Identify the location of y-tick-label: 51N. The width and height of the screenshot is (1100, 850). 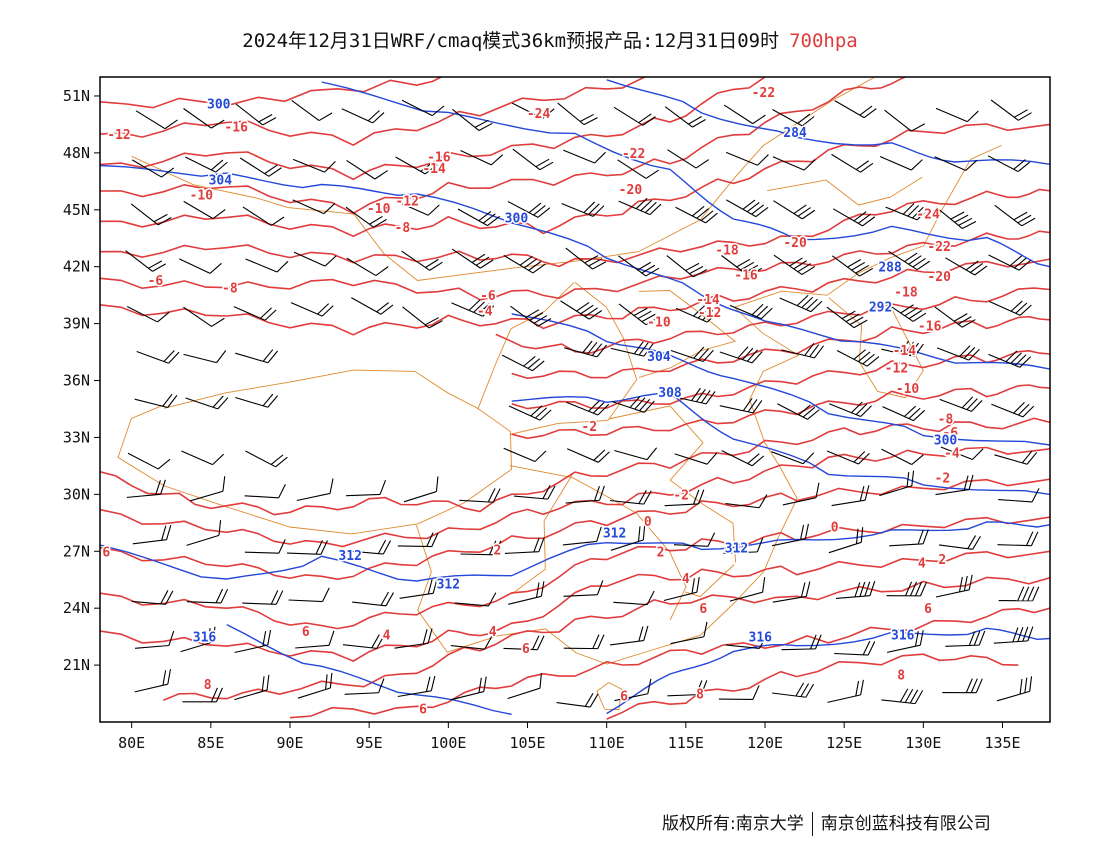
(76, 96).